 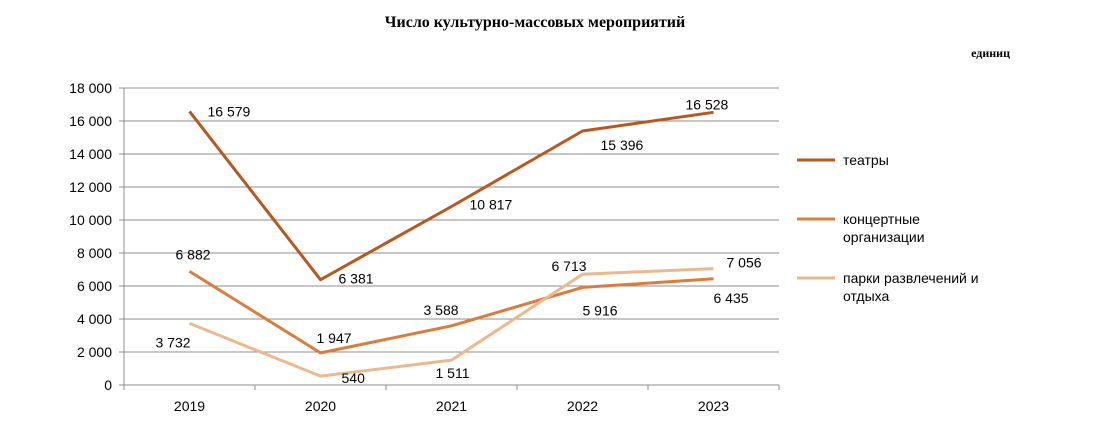 I want to click on x-tick-label: 2023, so click(x=713, y=406).